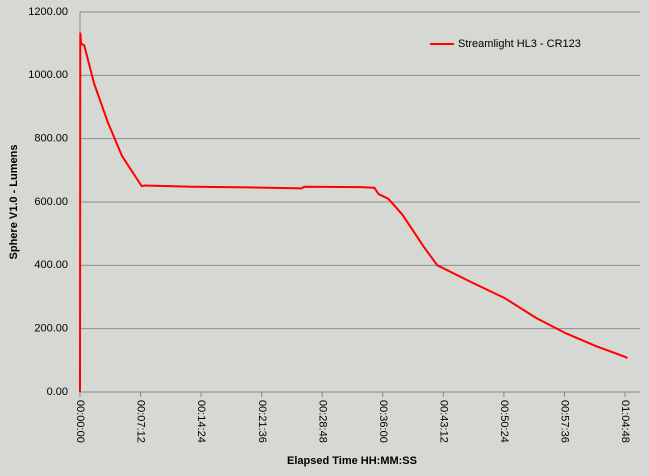 Image resolution: width=649 pixels, height=476 pixels. I want to click on x-tick-label: 00:00:00, so click(80, 421).